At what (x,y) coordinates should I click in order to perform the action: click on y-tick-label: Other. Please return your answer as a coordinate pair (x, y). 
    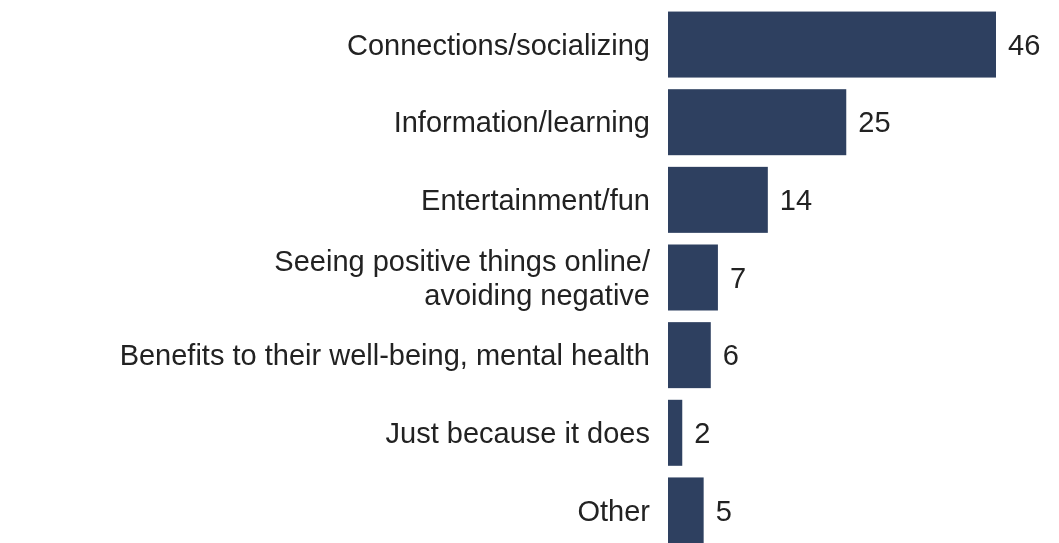
    Looking at the image, I should click on (614, 510).